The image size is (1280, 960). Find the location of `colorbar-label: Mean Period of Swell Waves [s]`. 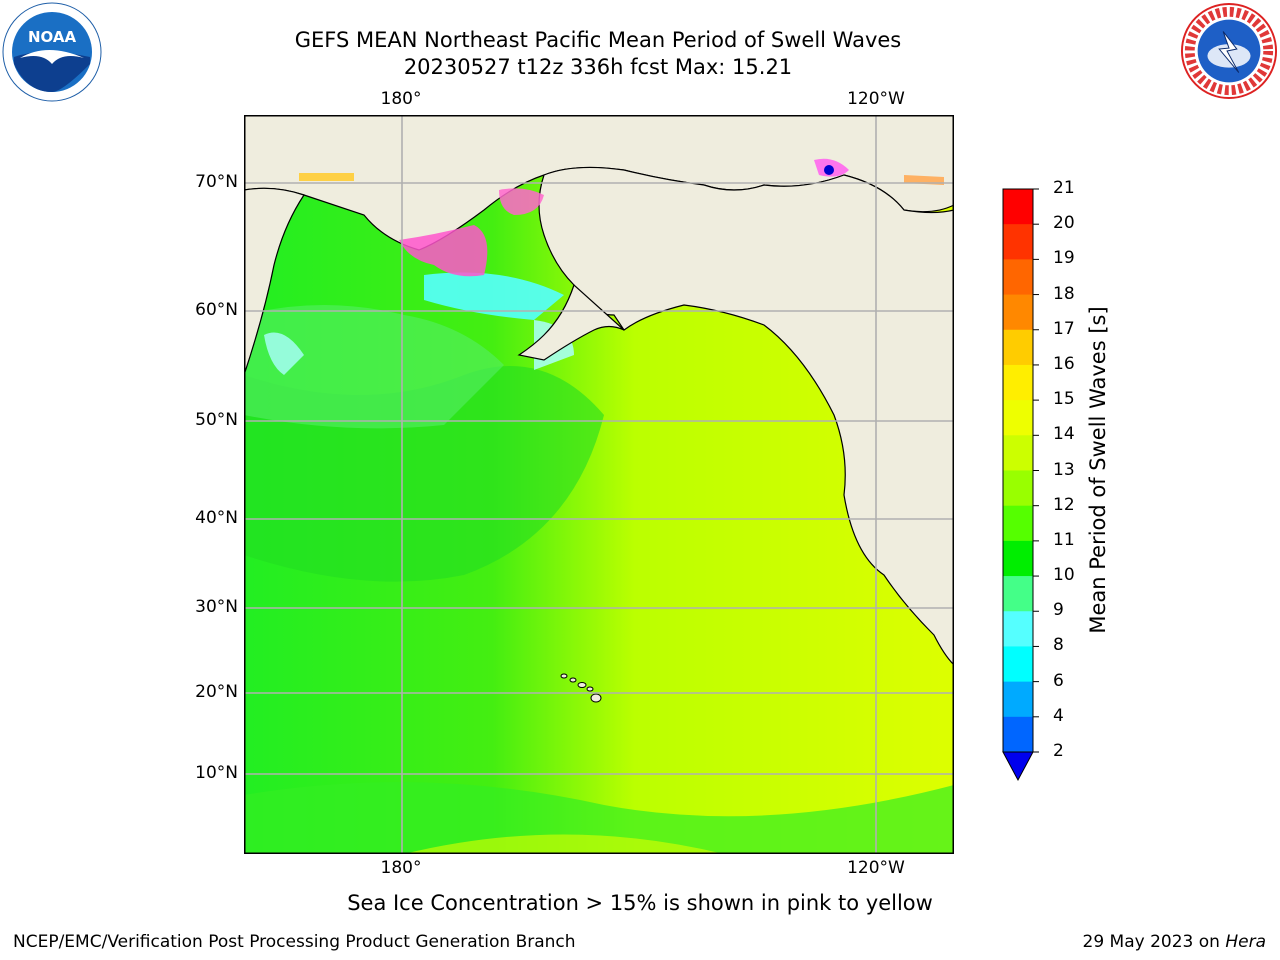

colorbar-label: Mean Period of Swell Waves [s] is located at coordinates (1098, 470).